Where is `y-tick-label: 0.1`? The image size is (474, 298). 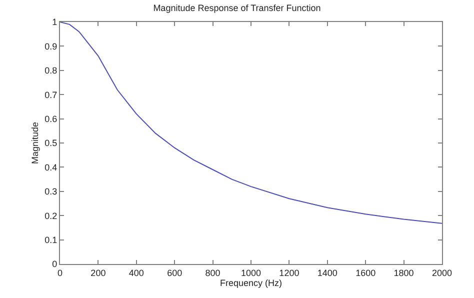 y-tick-label: 0.1 is located at coordinates (51, 239).